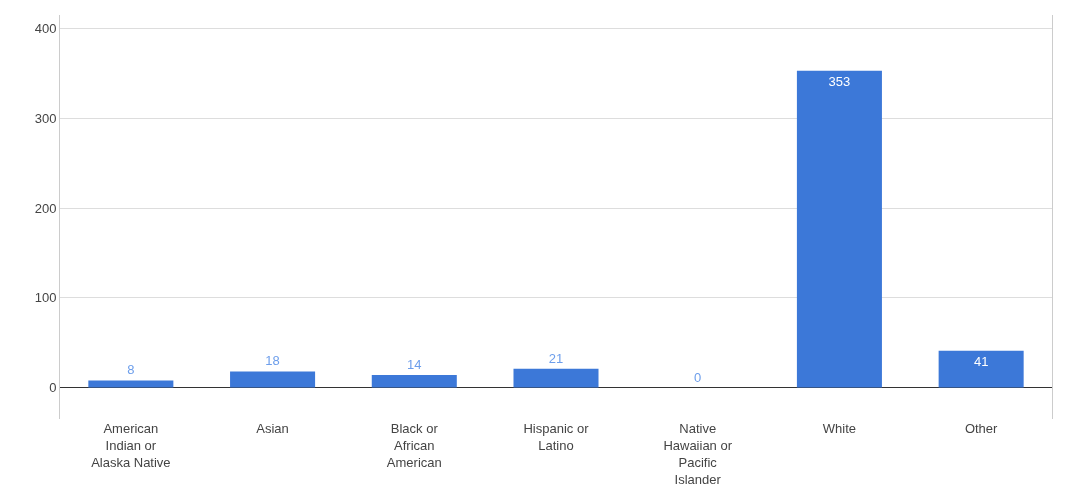 This screenshot has width=1082, height=499. Describe the element at coordinates (272, 361) in the screenshot. I see `data-label: 18` at that location.